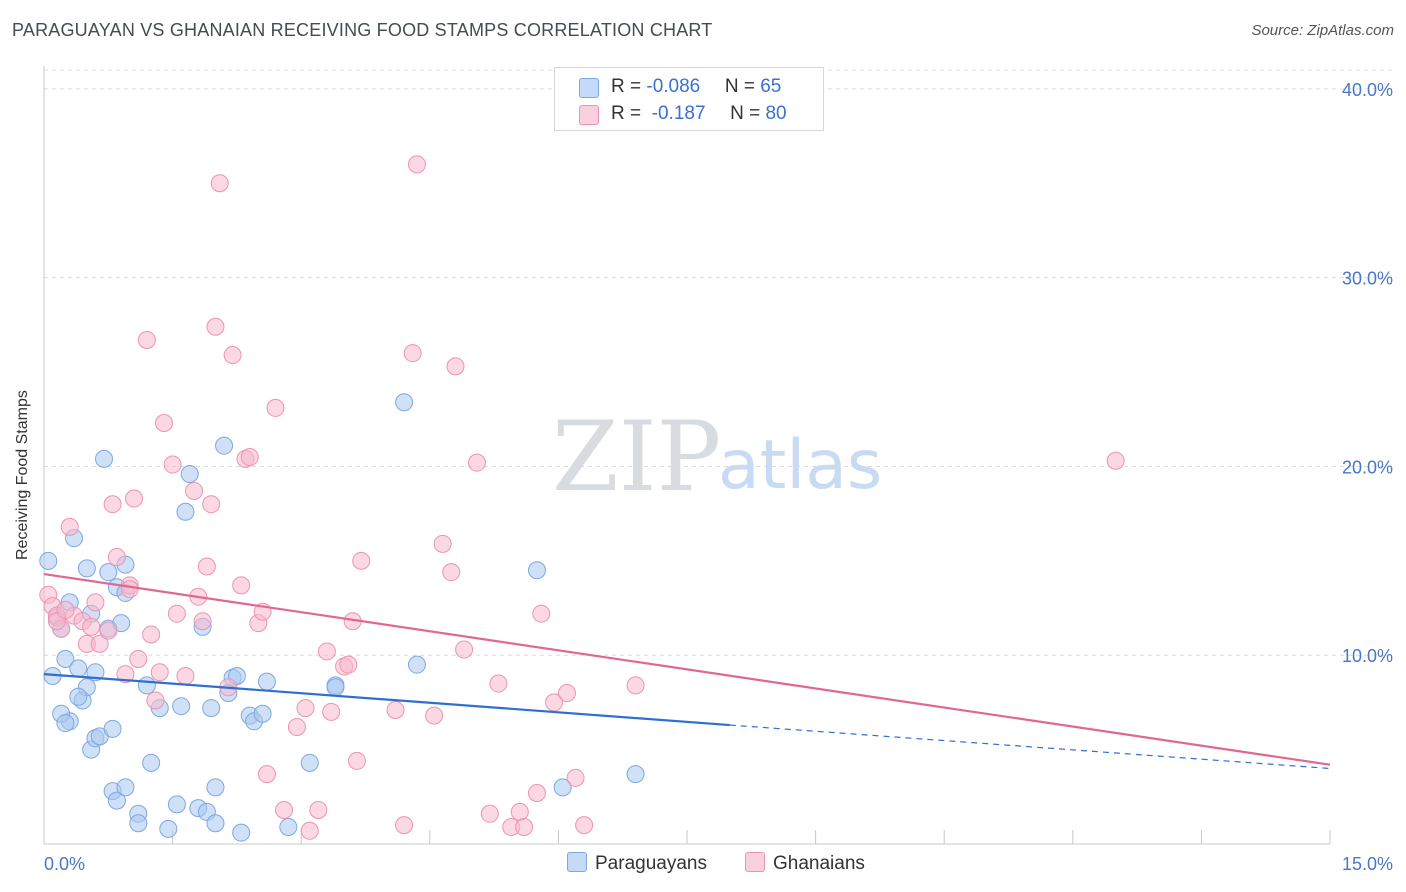  Describe the element at coordinates (676, 113) in the screenshot. I see `legend-r-value: -0.187` at that location.